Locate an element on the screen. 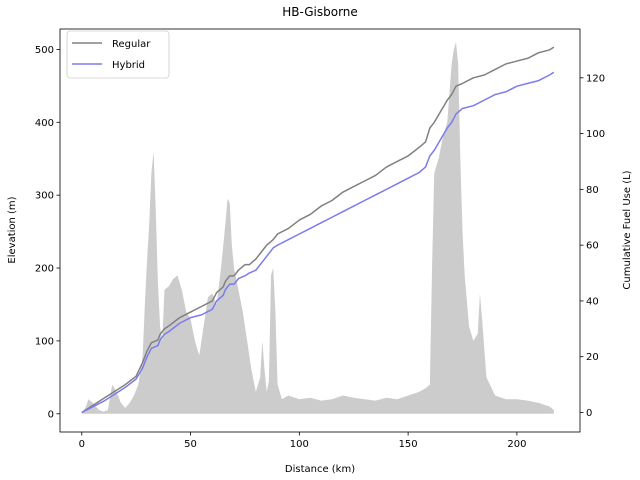 Image resolution: width=640 pixels, height=480 pixels. right-y-axis-label: Cumulative Fuel Use (L) is located at coordinates (627, 229).